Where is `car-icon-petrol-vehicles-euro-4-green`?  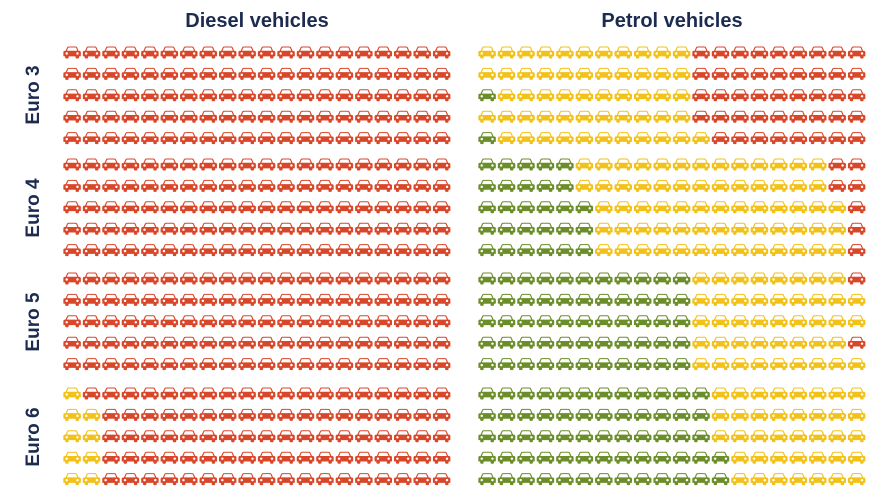
car-icon-petrol-vehicles-euro-4-green is located at coordinates (545, 164).